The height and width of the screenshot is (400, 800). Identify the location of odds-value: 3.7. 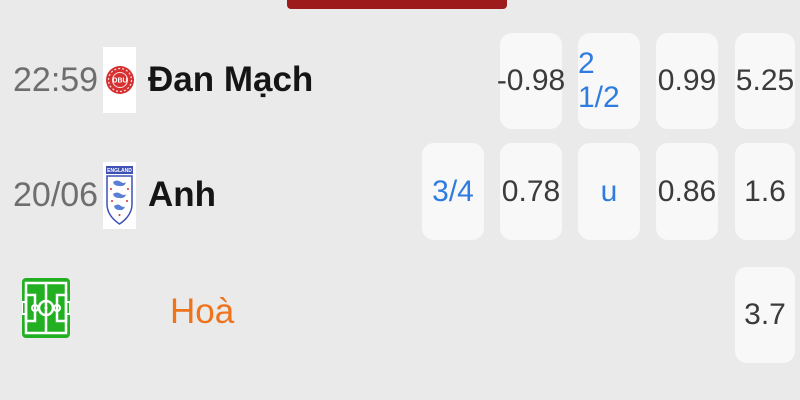
(765, 314).